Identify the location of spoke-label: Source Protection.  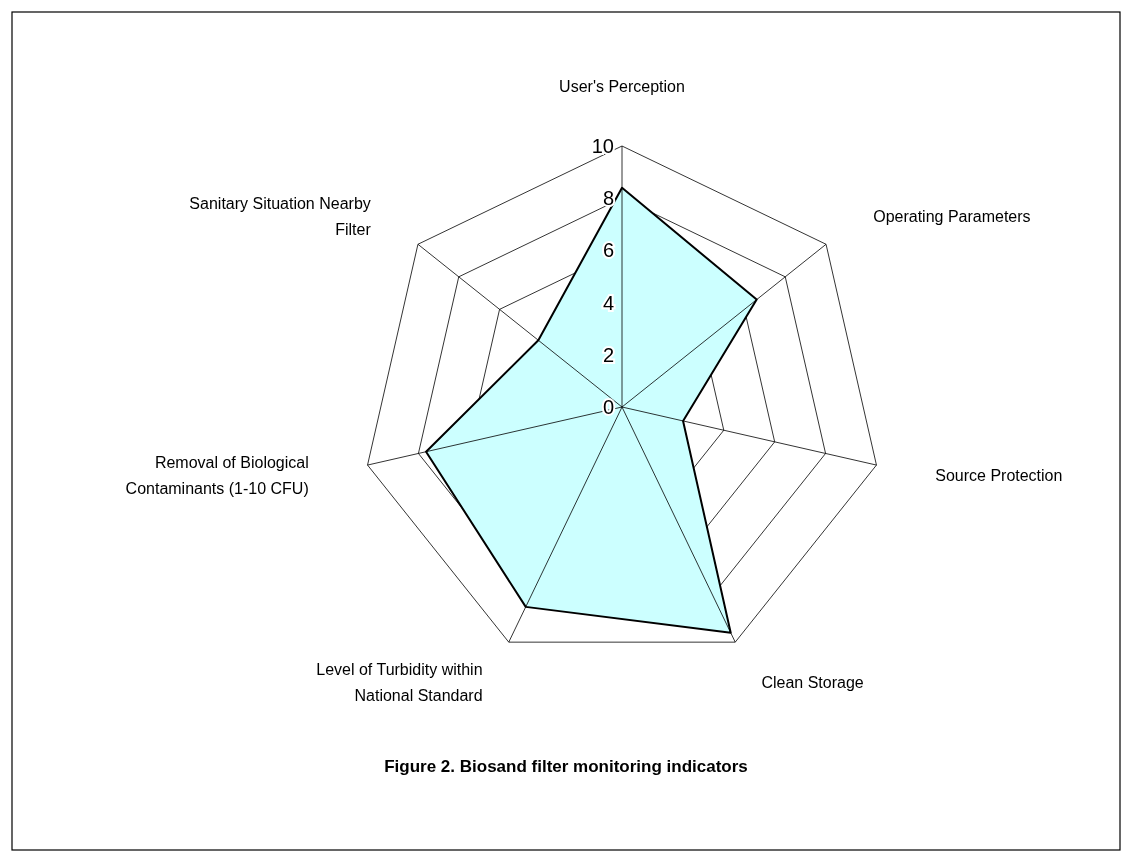
(999, 475).